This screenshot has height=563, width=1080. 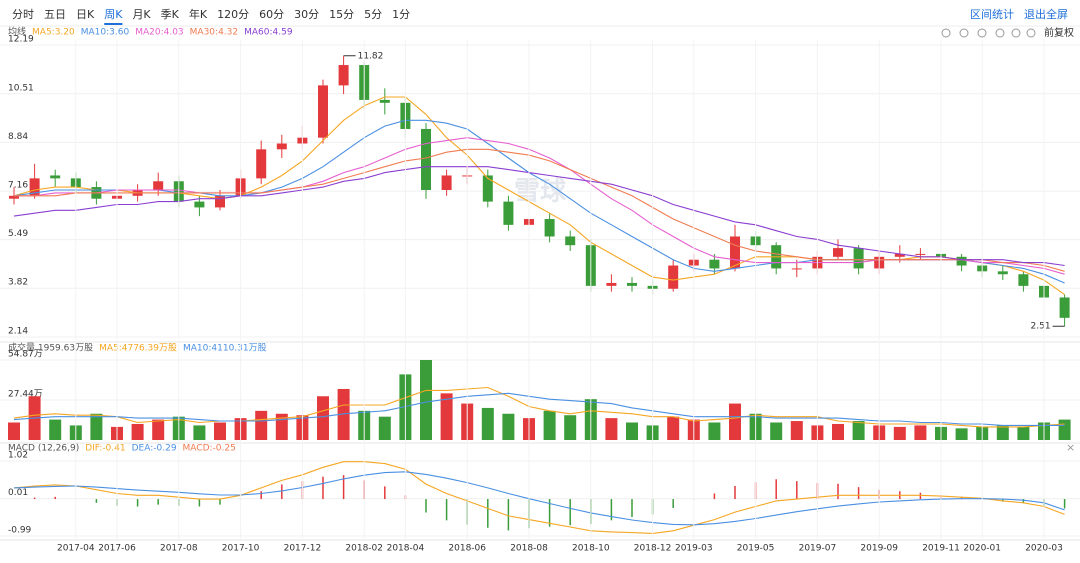 I want to click on y-tick-label: 27.44万, so click(x=25, y=394).